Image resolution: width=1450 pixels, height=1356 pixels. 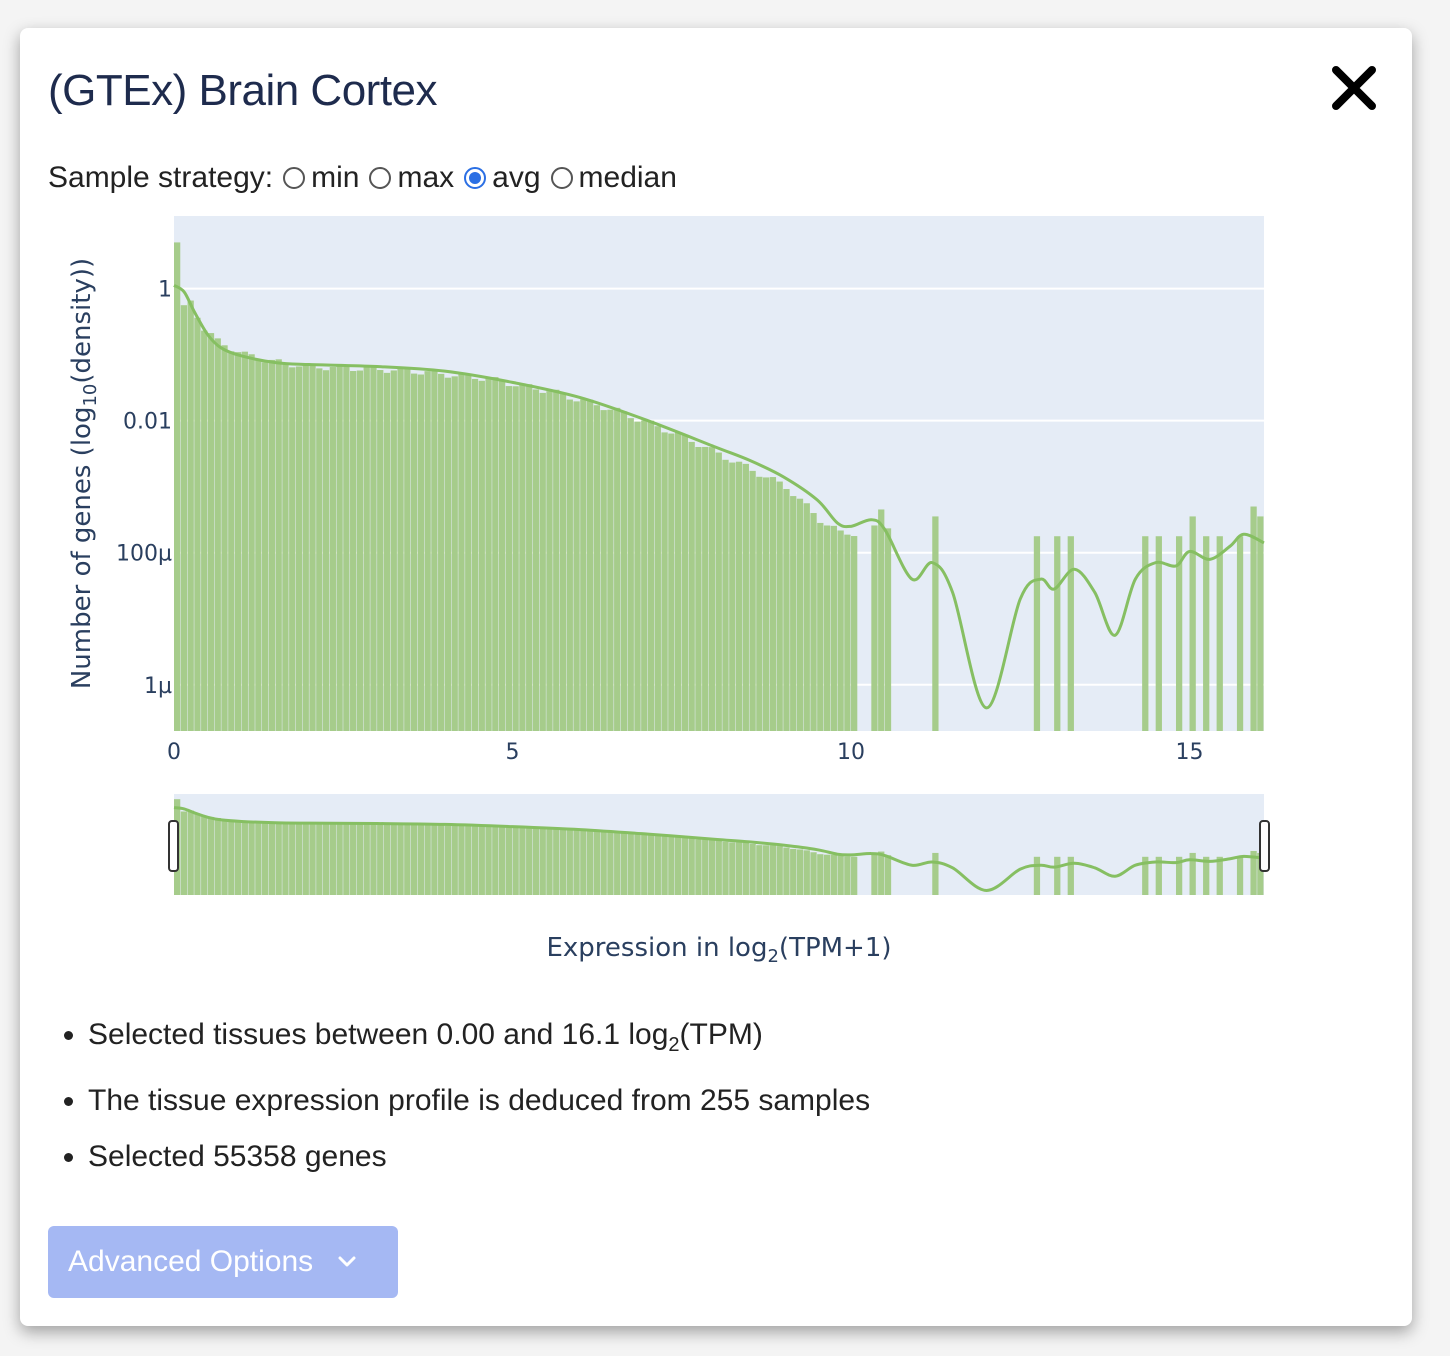 I want to click on close-icon, so click(x=1354, y=88).